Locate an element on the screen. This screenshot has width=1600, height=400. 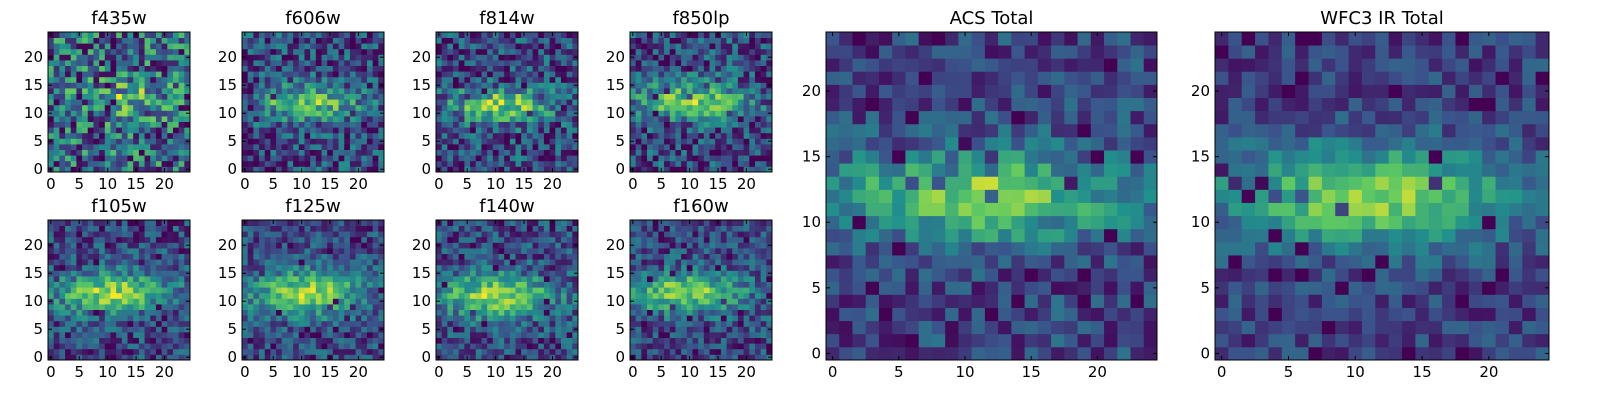
axes-frame is located at coordinates (507, 290).